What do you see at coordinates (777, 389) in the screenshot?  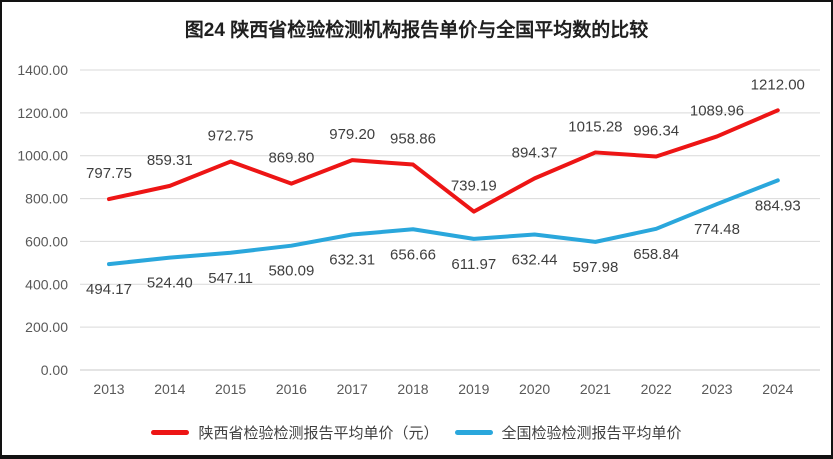 I see `x-tick-label: 2024` at bounding box center [777, 389].